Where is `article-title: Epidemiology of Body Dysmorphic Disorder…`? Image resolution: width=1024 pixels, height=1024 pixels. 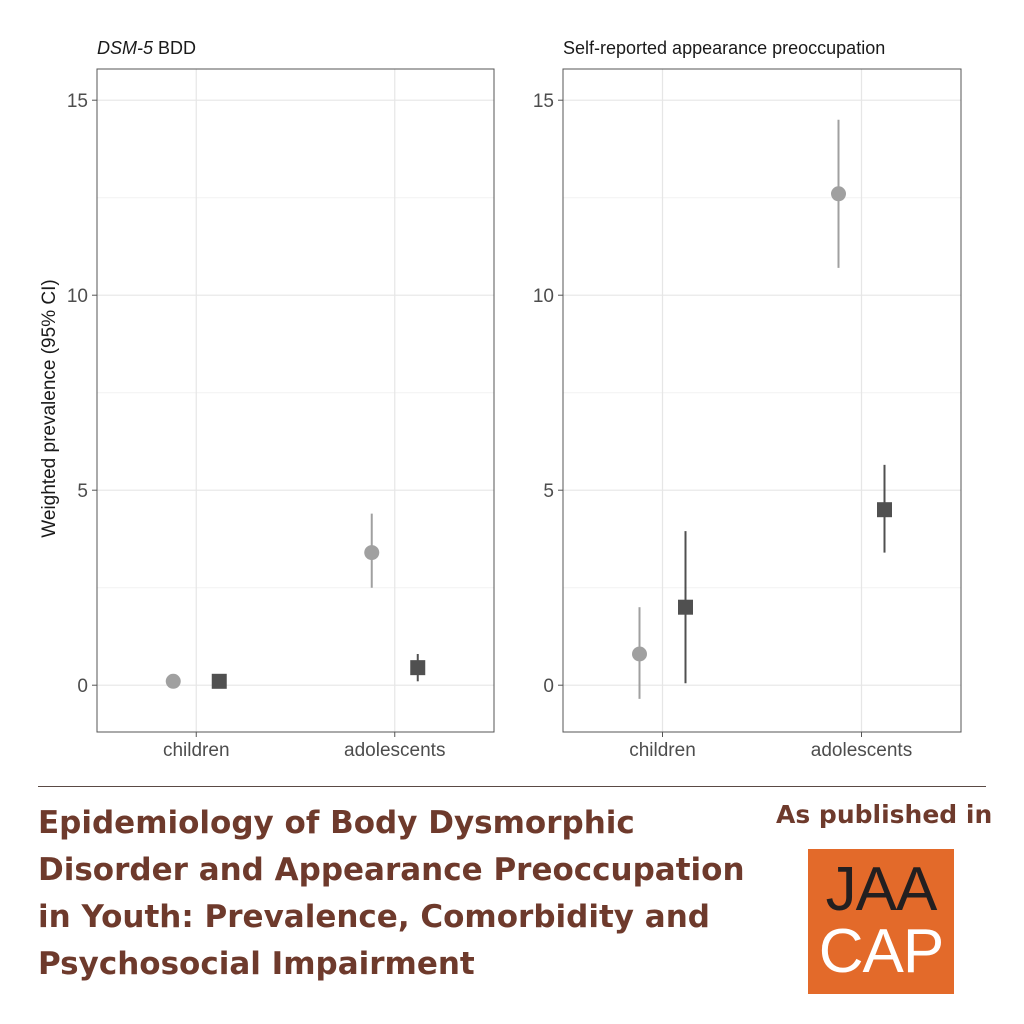 article-title: Epidemiology of Body Dysmorphic Disorder… is located at coordinates (391, 894).